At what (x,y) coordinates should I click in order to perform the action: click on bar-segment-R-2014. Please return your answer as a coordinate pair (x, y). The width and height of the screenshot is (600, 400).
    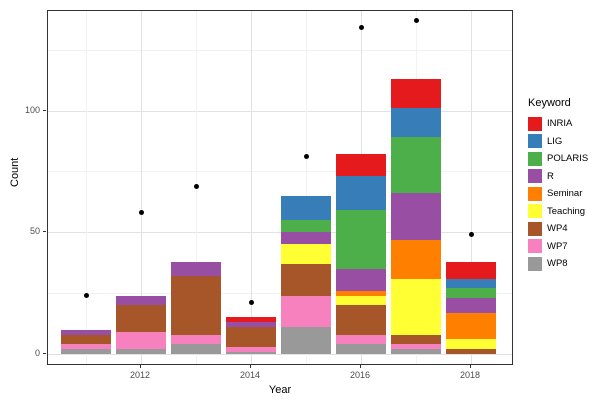
    Looking at the image, I should click on (251, 325).